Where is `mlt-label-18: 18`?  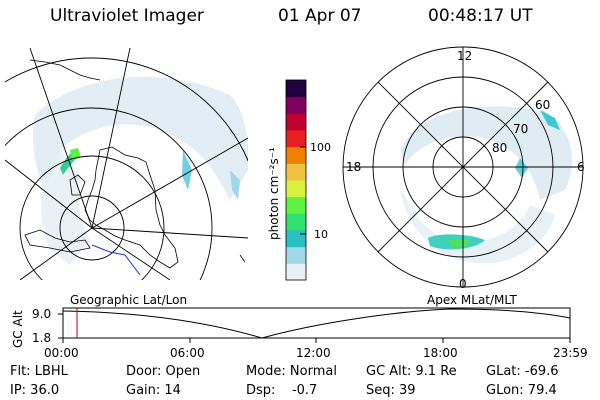 mlt-label-18: 18 is located at coordinates (353, 167).